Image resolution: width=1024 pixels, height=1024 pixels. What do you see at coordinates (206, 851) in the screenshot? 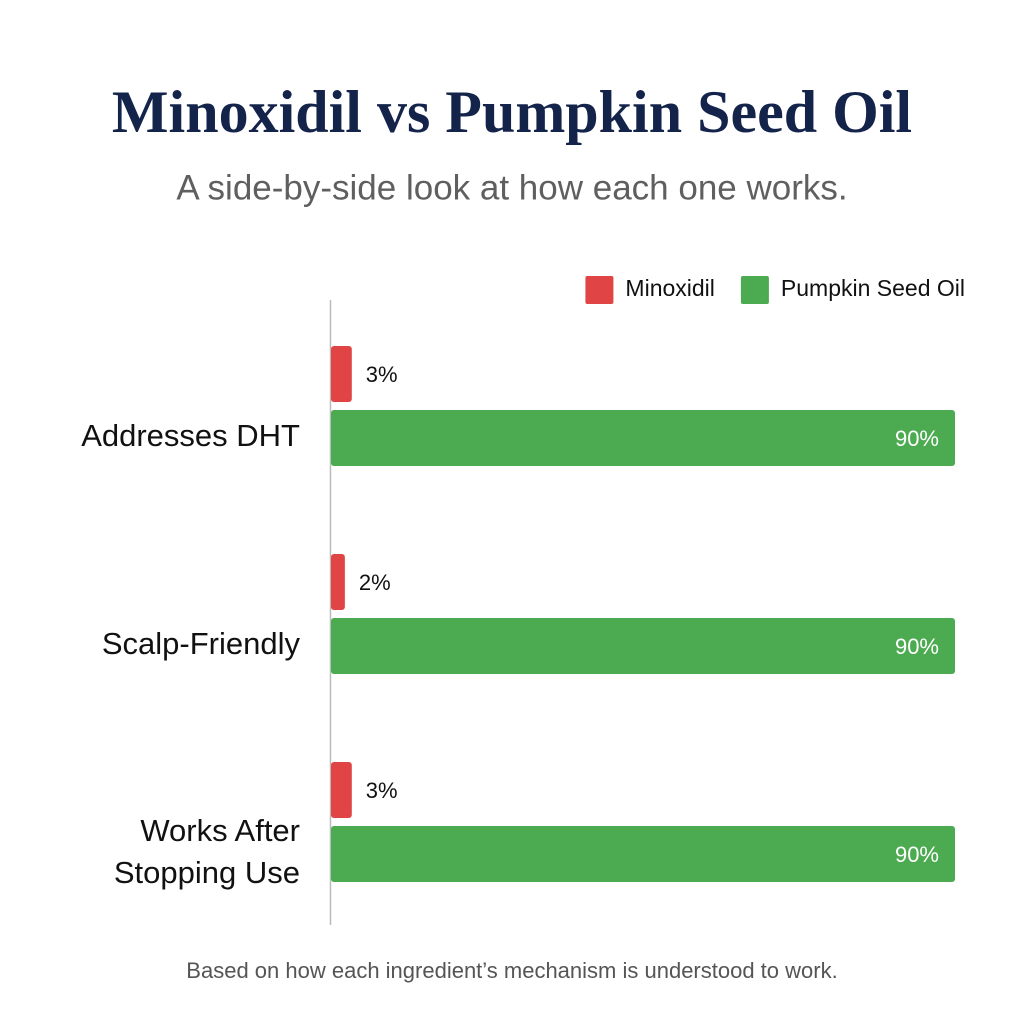
I see `category-label: Works After Stopping Use` at bounding box center [206, 851].